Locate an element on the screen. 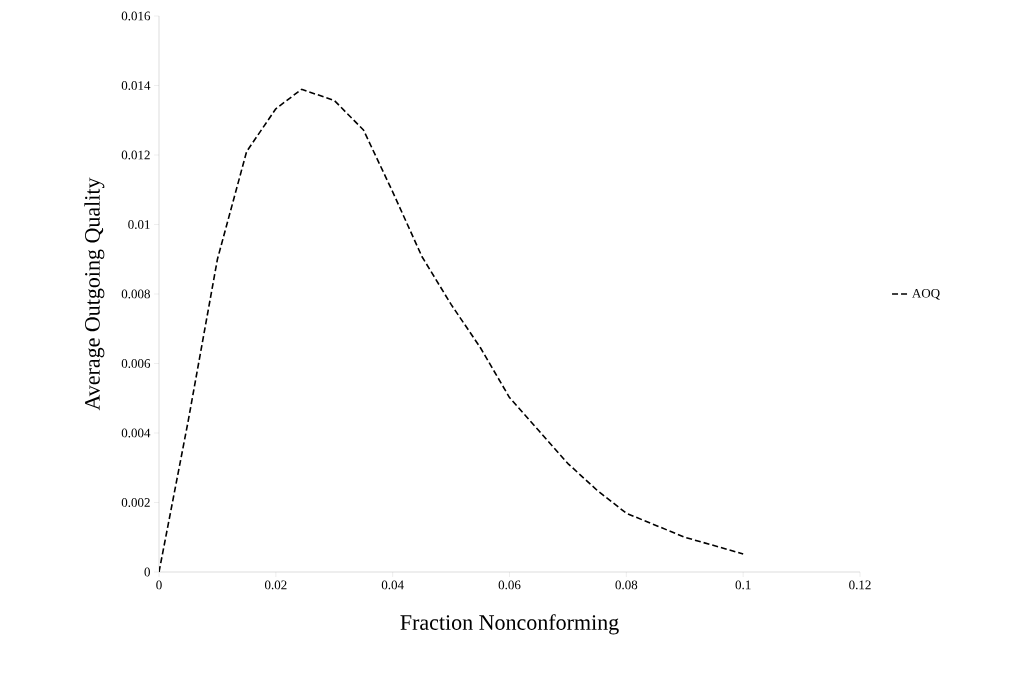 Image resolution: width=1014 pixels, height=689 pixels. x-tick-label: 0.04 is located at coordinates (392, 585).